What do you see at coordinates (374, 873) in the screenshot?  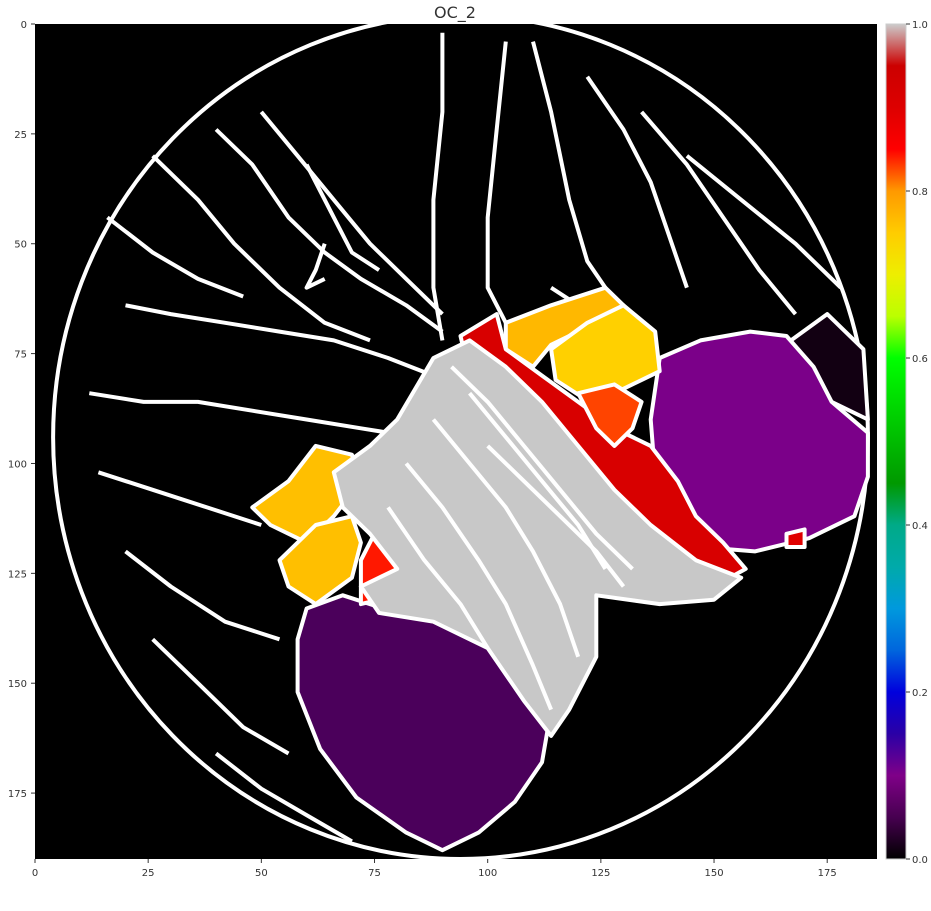 I see `x-tick-label: 75` at bounding box center [374, 873].